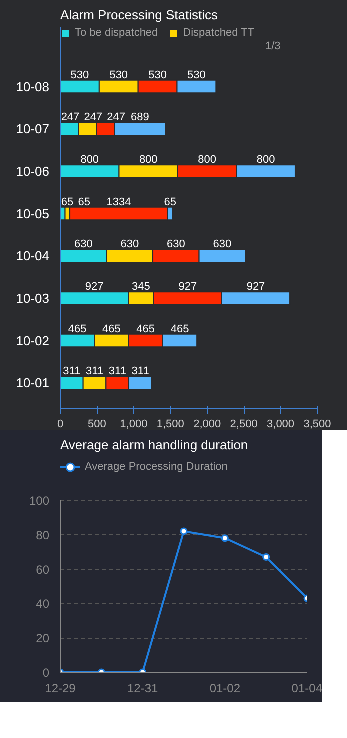 The height and width of the screenshot is (738, 347). What do you see at coordinates (143, 689) in the screenshot?
I see `x-tick-label: 12-31` at bounding box center [143, 689].